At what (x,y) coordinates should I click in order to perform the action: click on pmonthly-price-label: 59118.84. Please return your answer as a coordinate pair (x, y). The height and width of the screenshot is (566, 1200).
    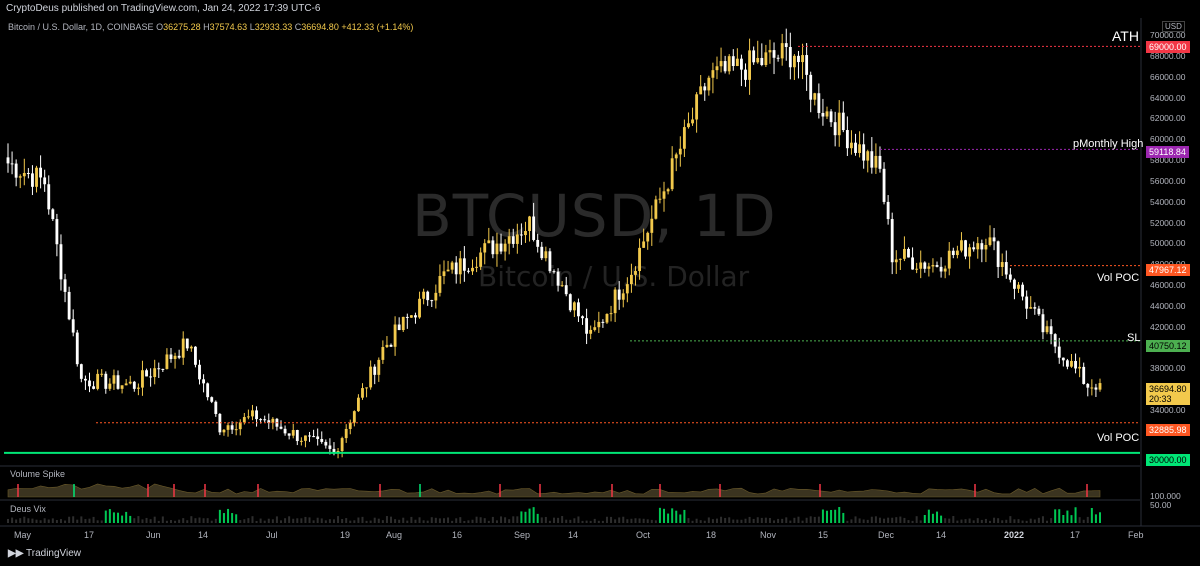
    Looking at the image, I should click on (1167, 152).